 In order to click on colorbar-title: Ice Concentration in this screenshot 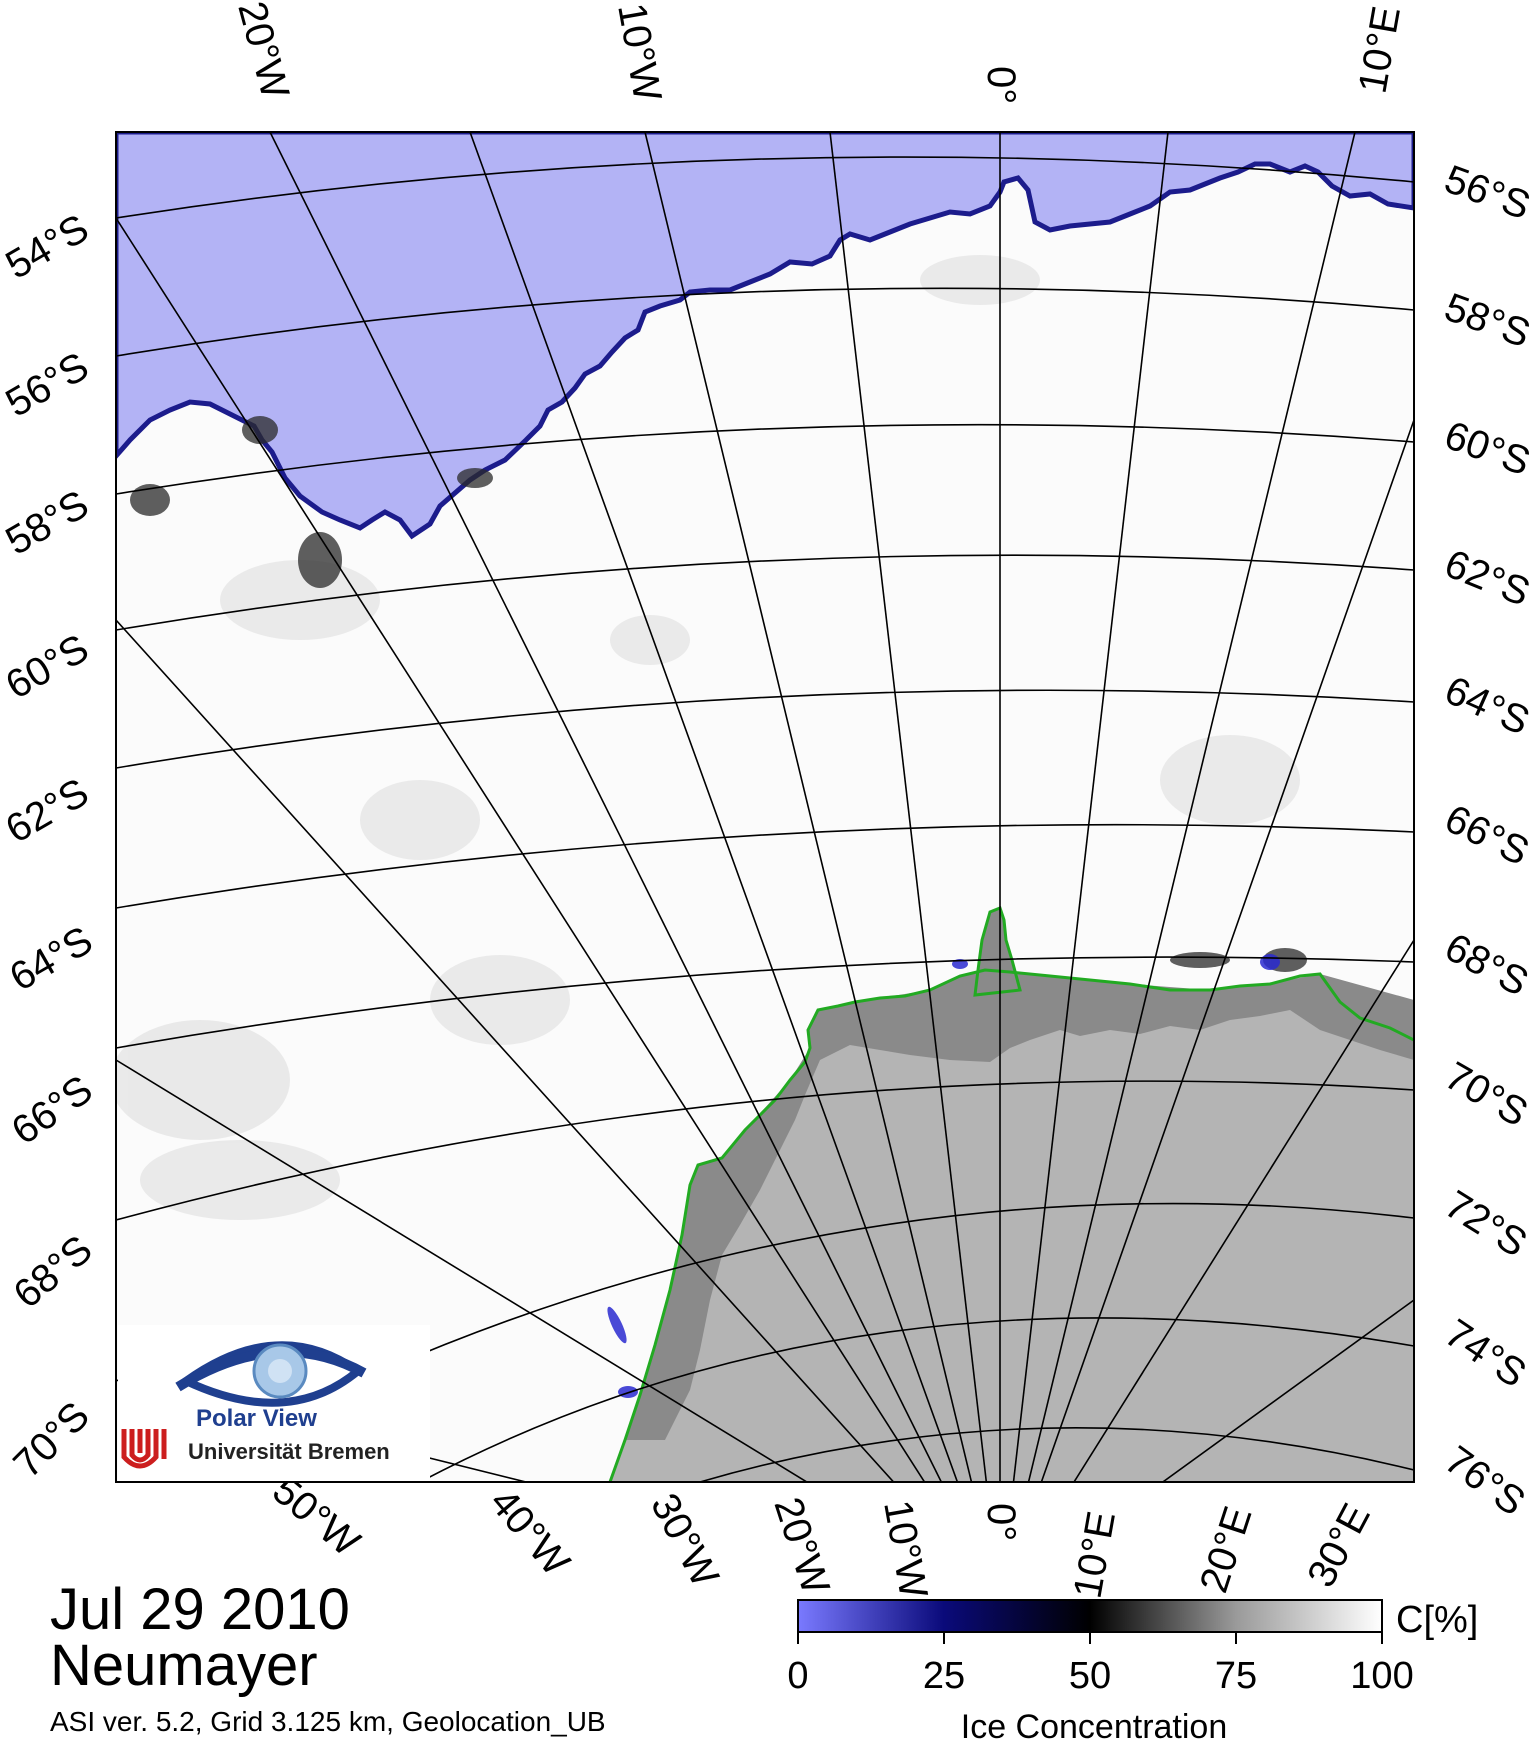, I will do `click(1094, 1725)`.